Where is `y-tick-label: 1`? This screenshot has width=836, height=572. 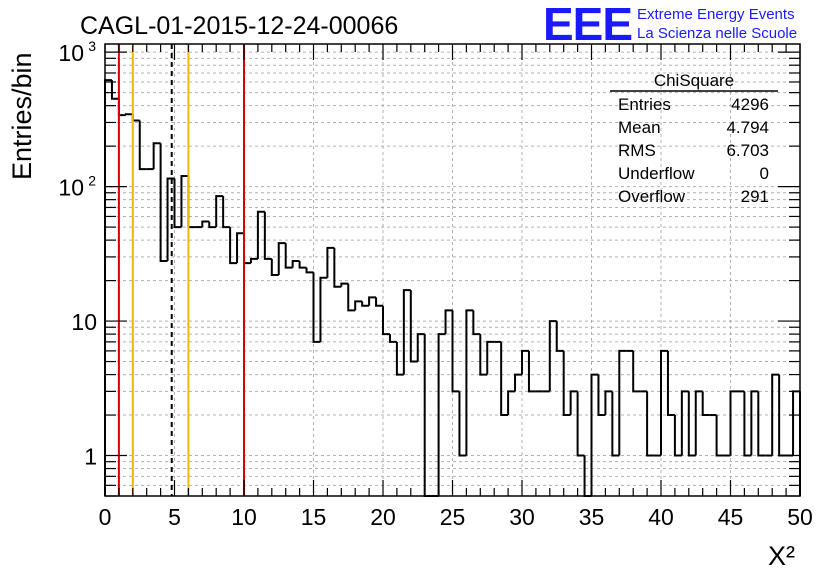
y-tick-label: 1 is located at coordinates (90, 457).